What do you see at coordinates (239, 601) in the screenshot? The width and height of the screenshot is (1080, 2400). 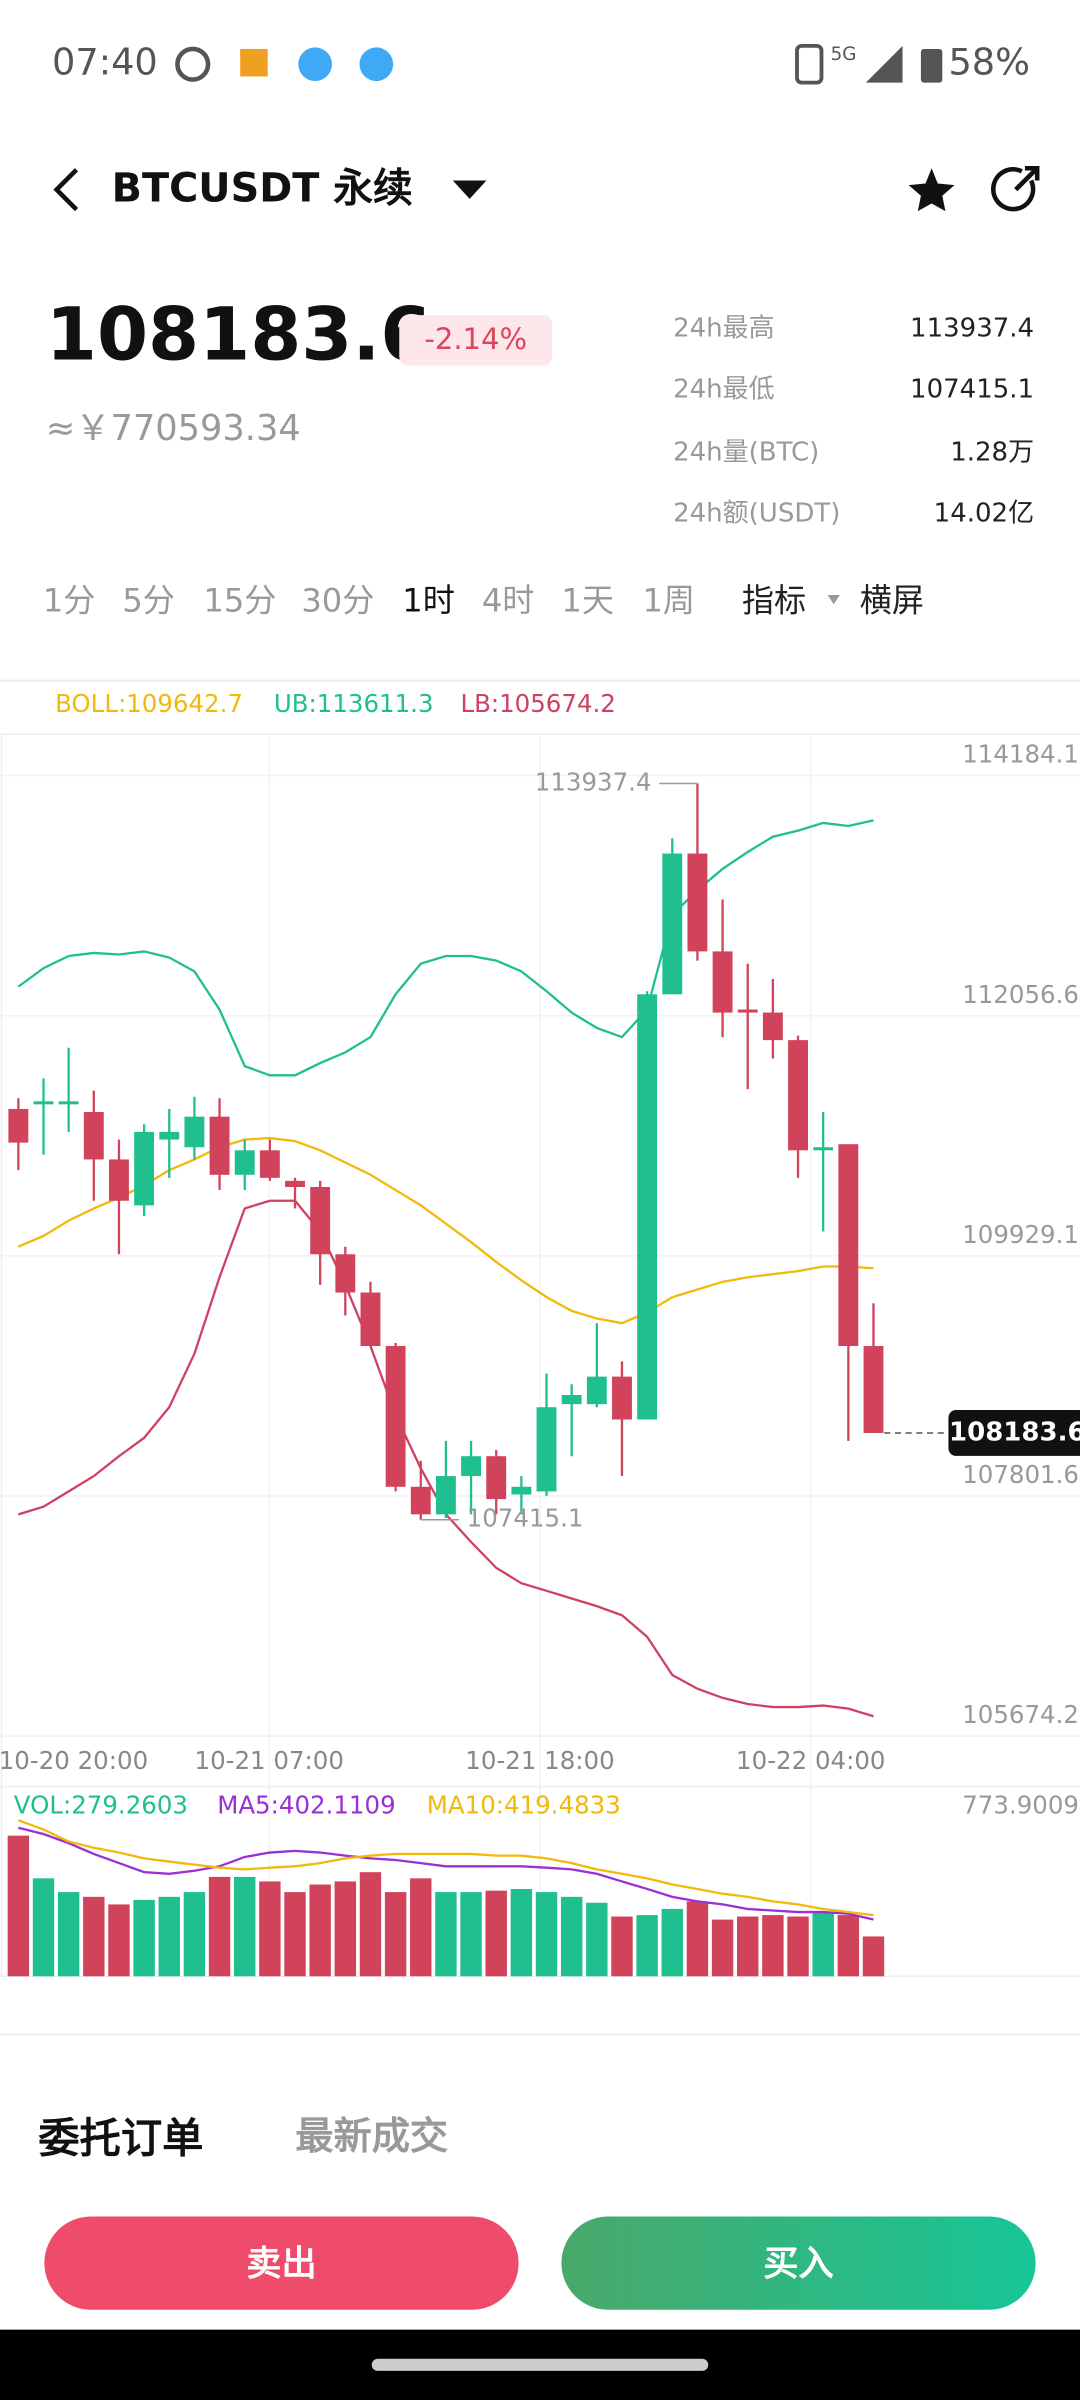 I see `timeframe-tab: 15分` at bounding box center [239, 601].